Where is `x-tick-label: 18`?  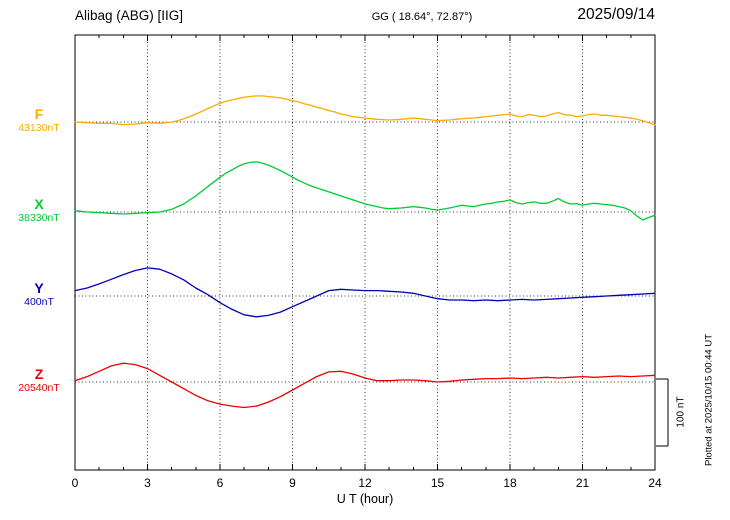 x-tick-label: 18 is located at coordinates (510, 483).